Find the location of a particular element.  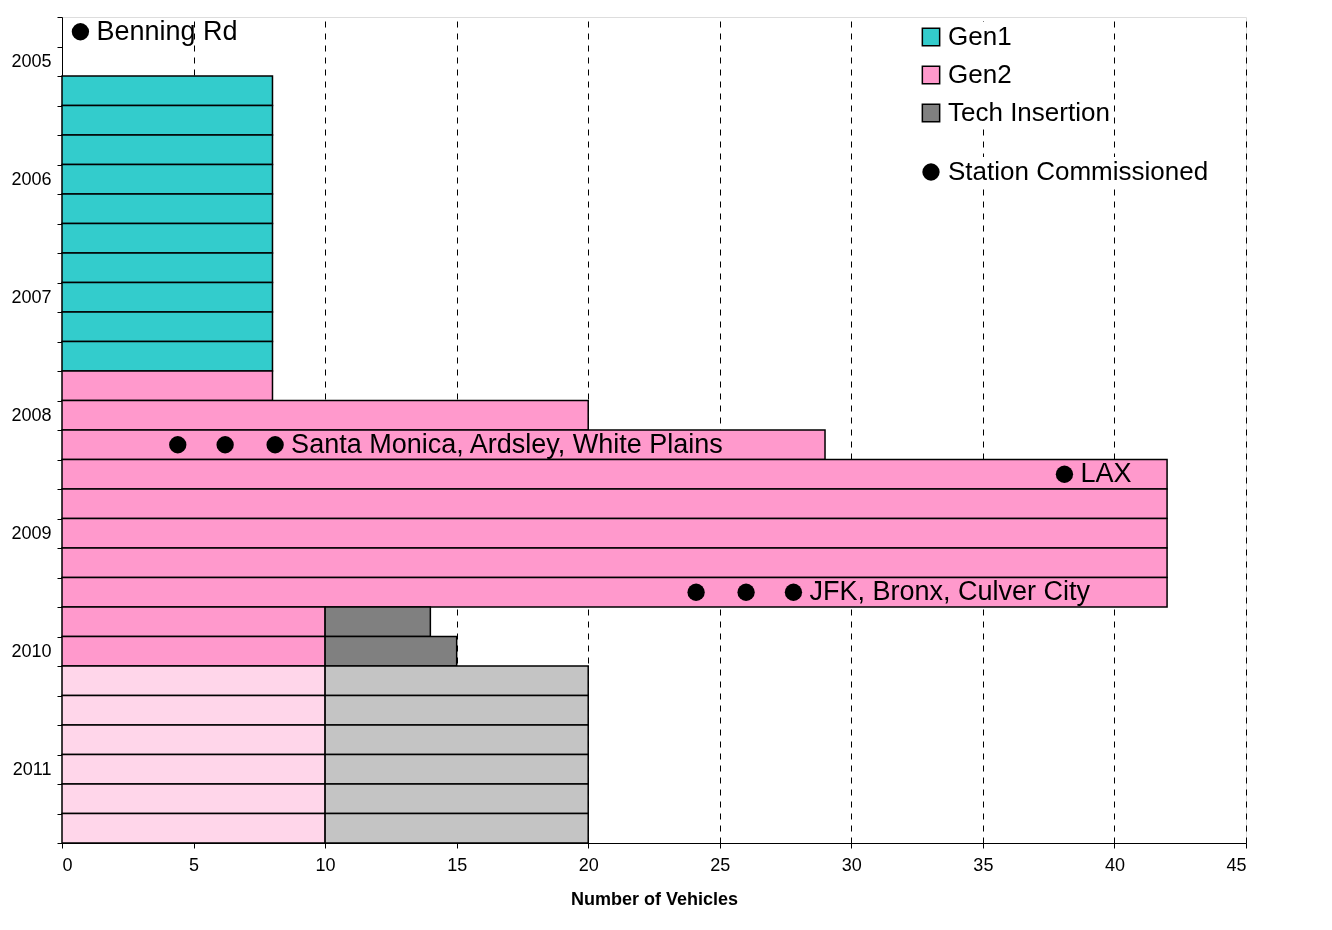

x-tick-label: 20 is located at coordinates (588, 864).